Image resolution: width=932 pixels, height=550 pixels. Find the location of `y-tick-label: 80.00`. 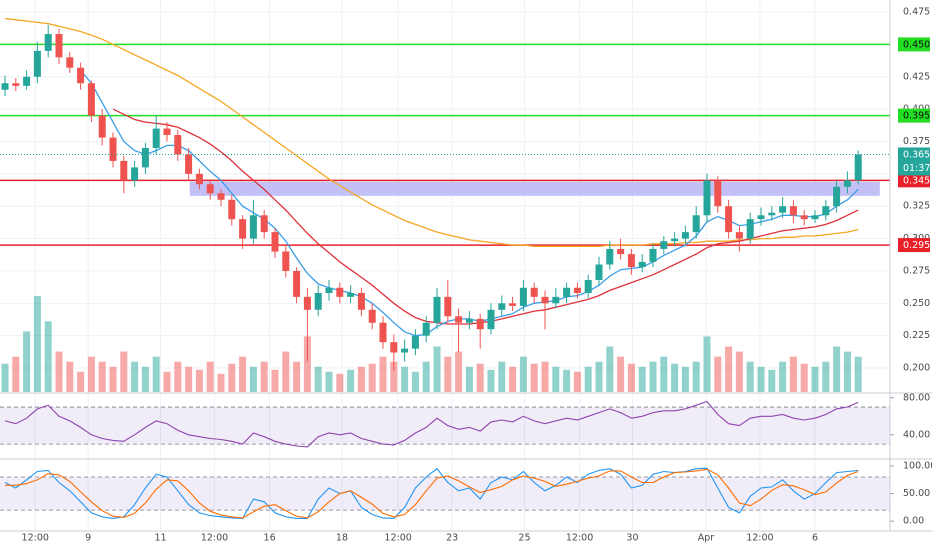

y-tick-label: 80.00 is located at coordinates (916, 397).